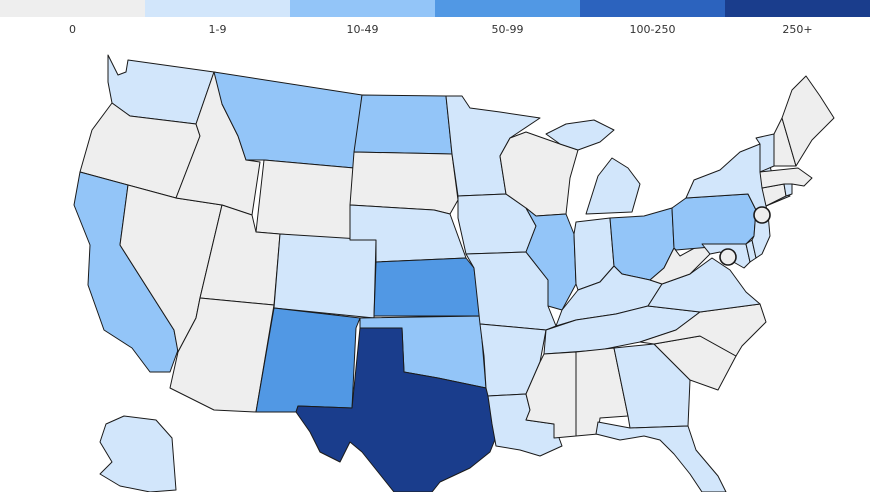  Describe the element at coordinates (217, 29) in the screenshot. I see `legend-label-1-9: 1-9` at that location.